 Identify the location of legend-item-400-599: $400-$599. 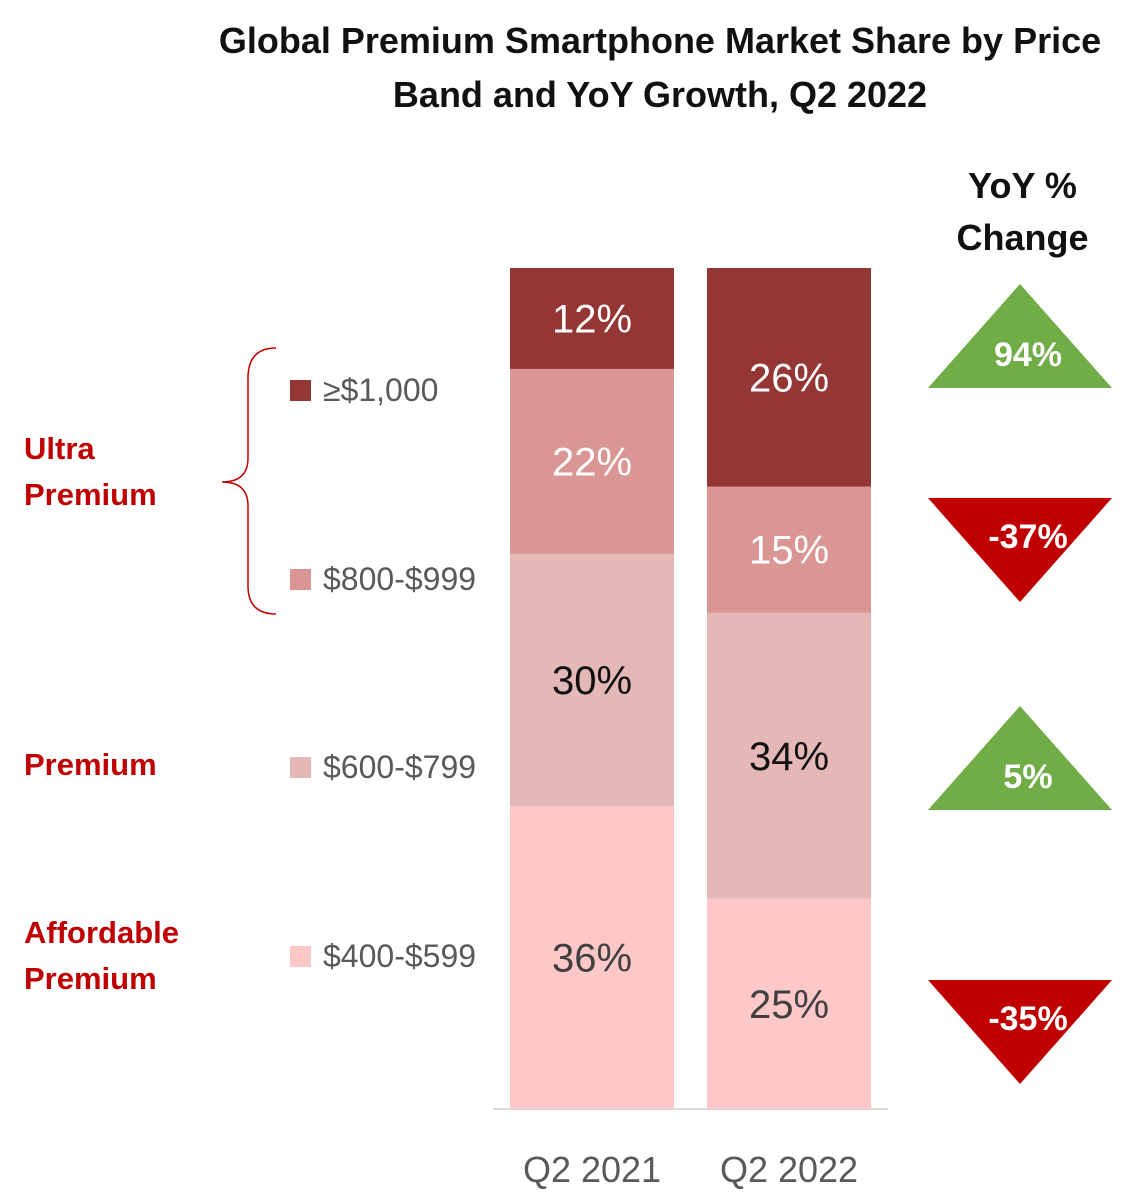
(383, 956).